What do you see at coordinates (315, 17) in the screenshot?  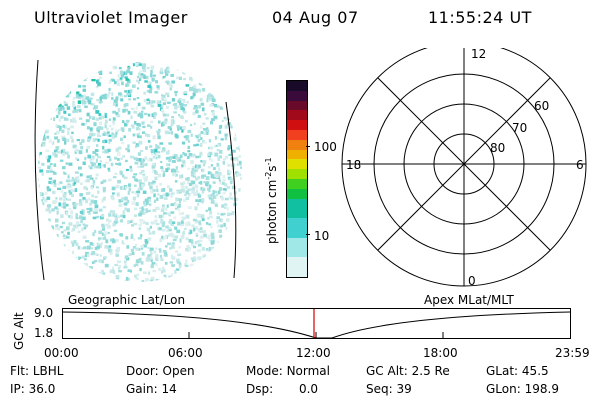 I see `date-readout: 04 Aug 07` at bounding box center [315, 17].